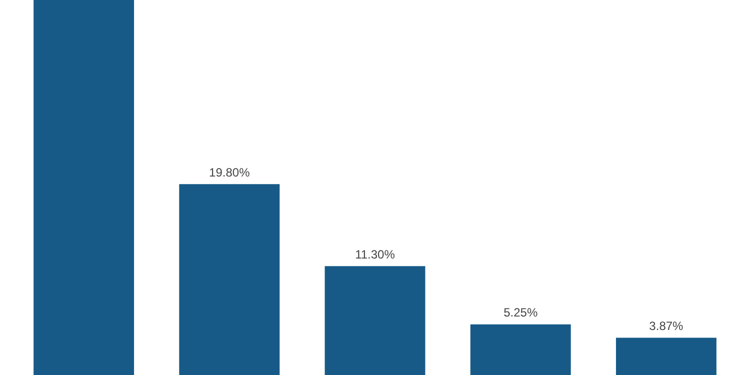  Describe the element at coordinates (229, 172) in the screenshot. I see `data-label: 19.80%` at that location.